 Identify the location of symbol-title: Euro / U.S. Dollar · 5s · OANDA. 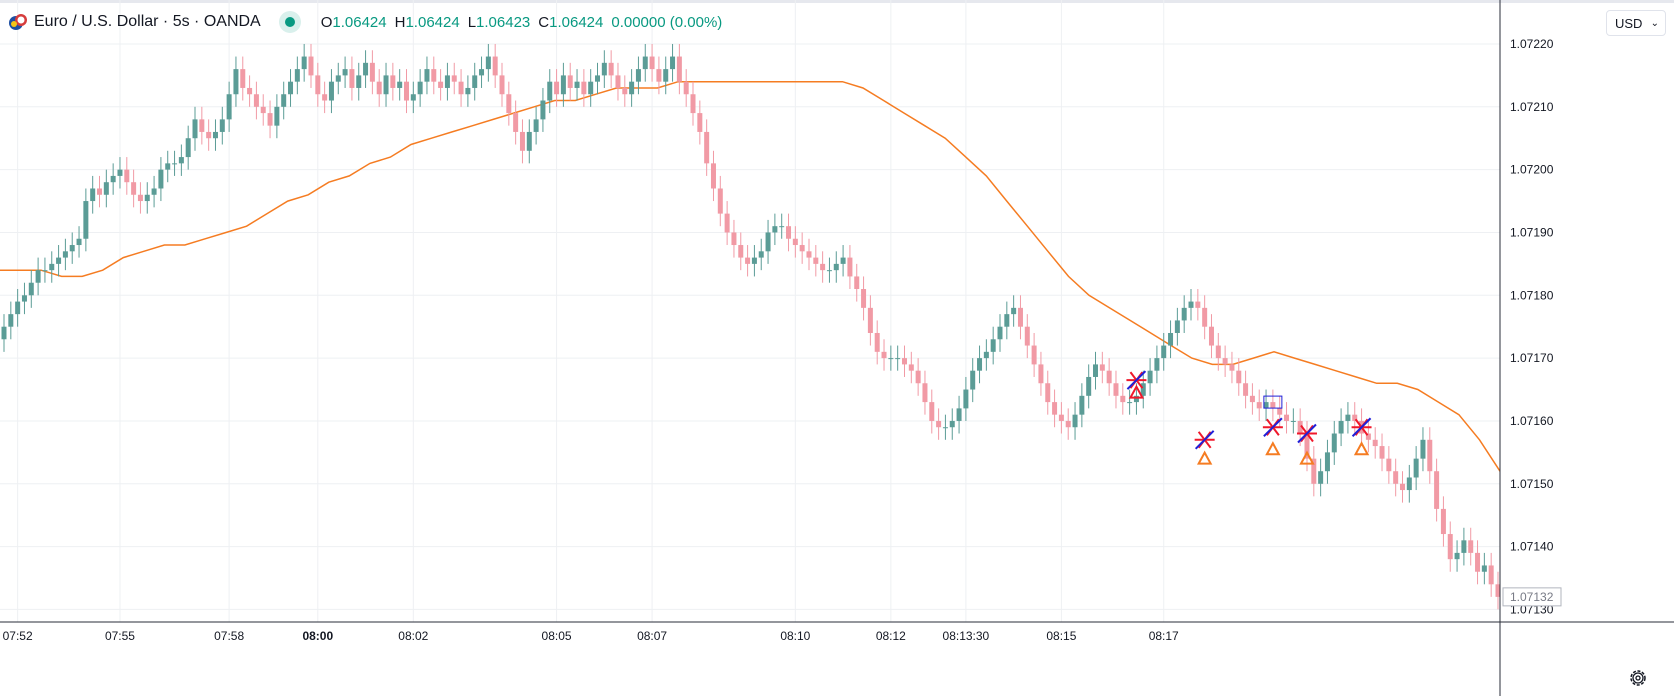
(147, 21).